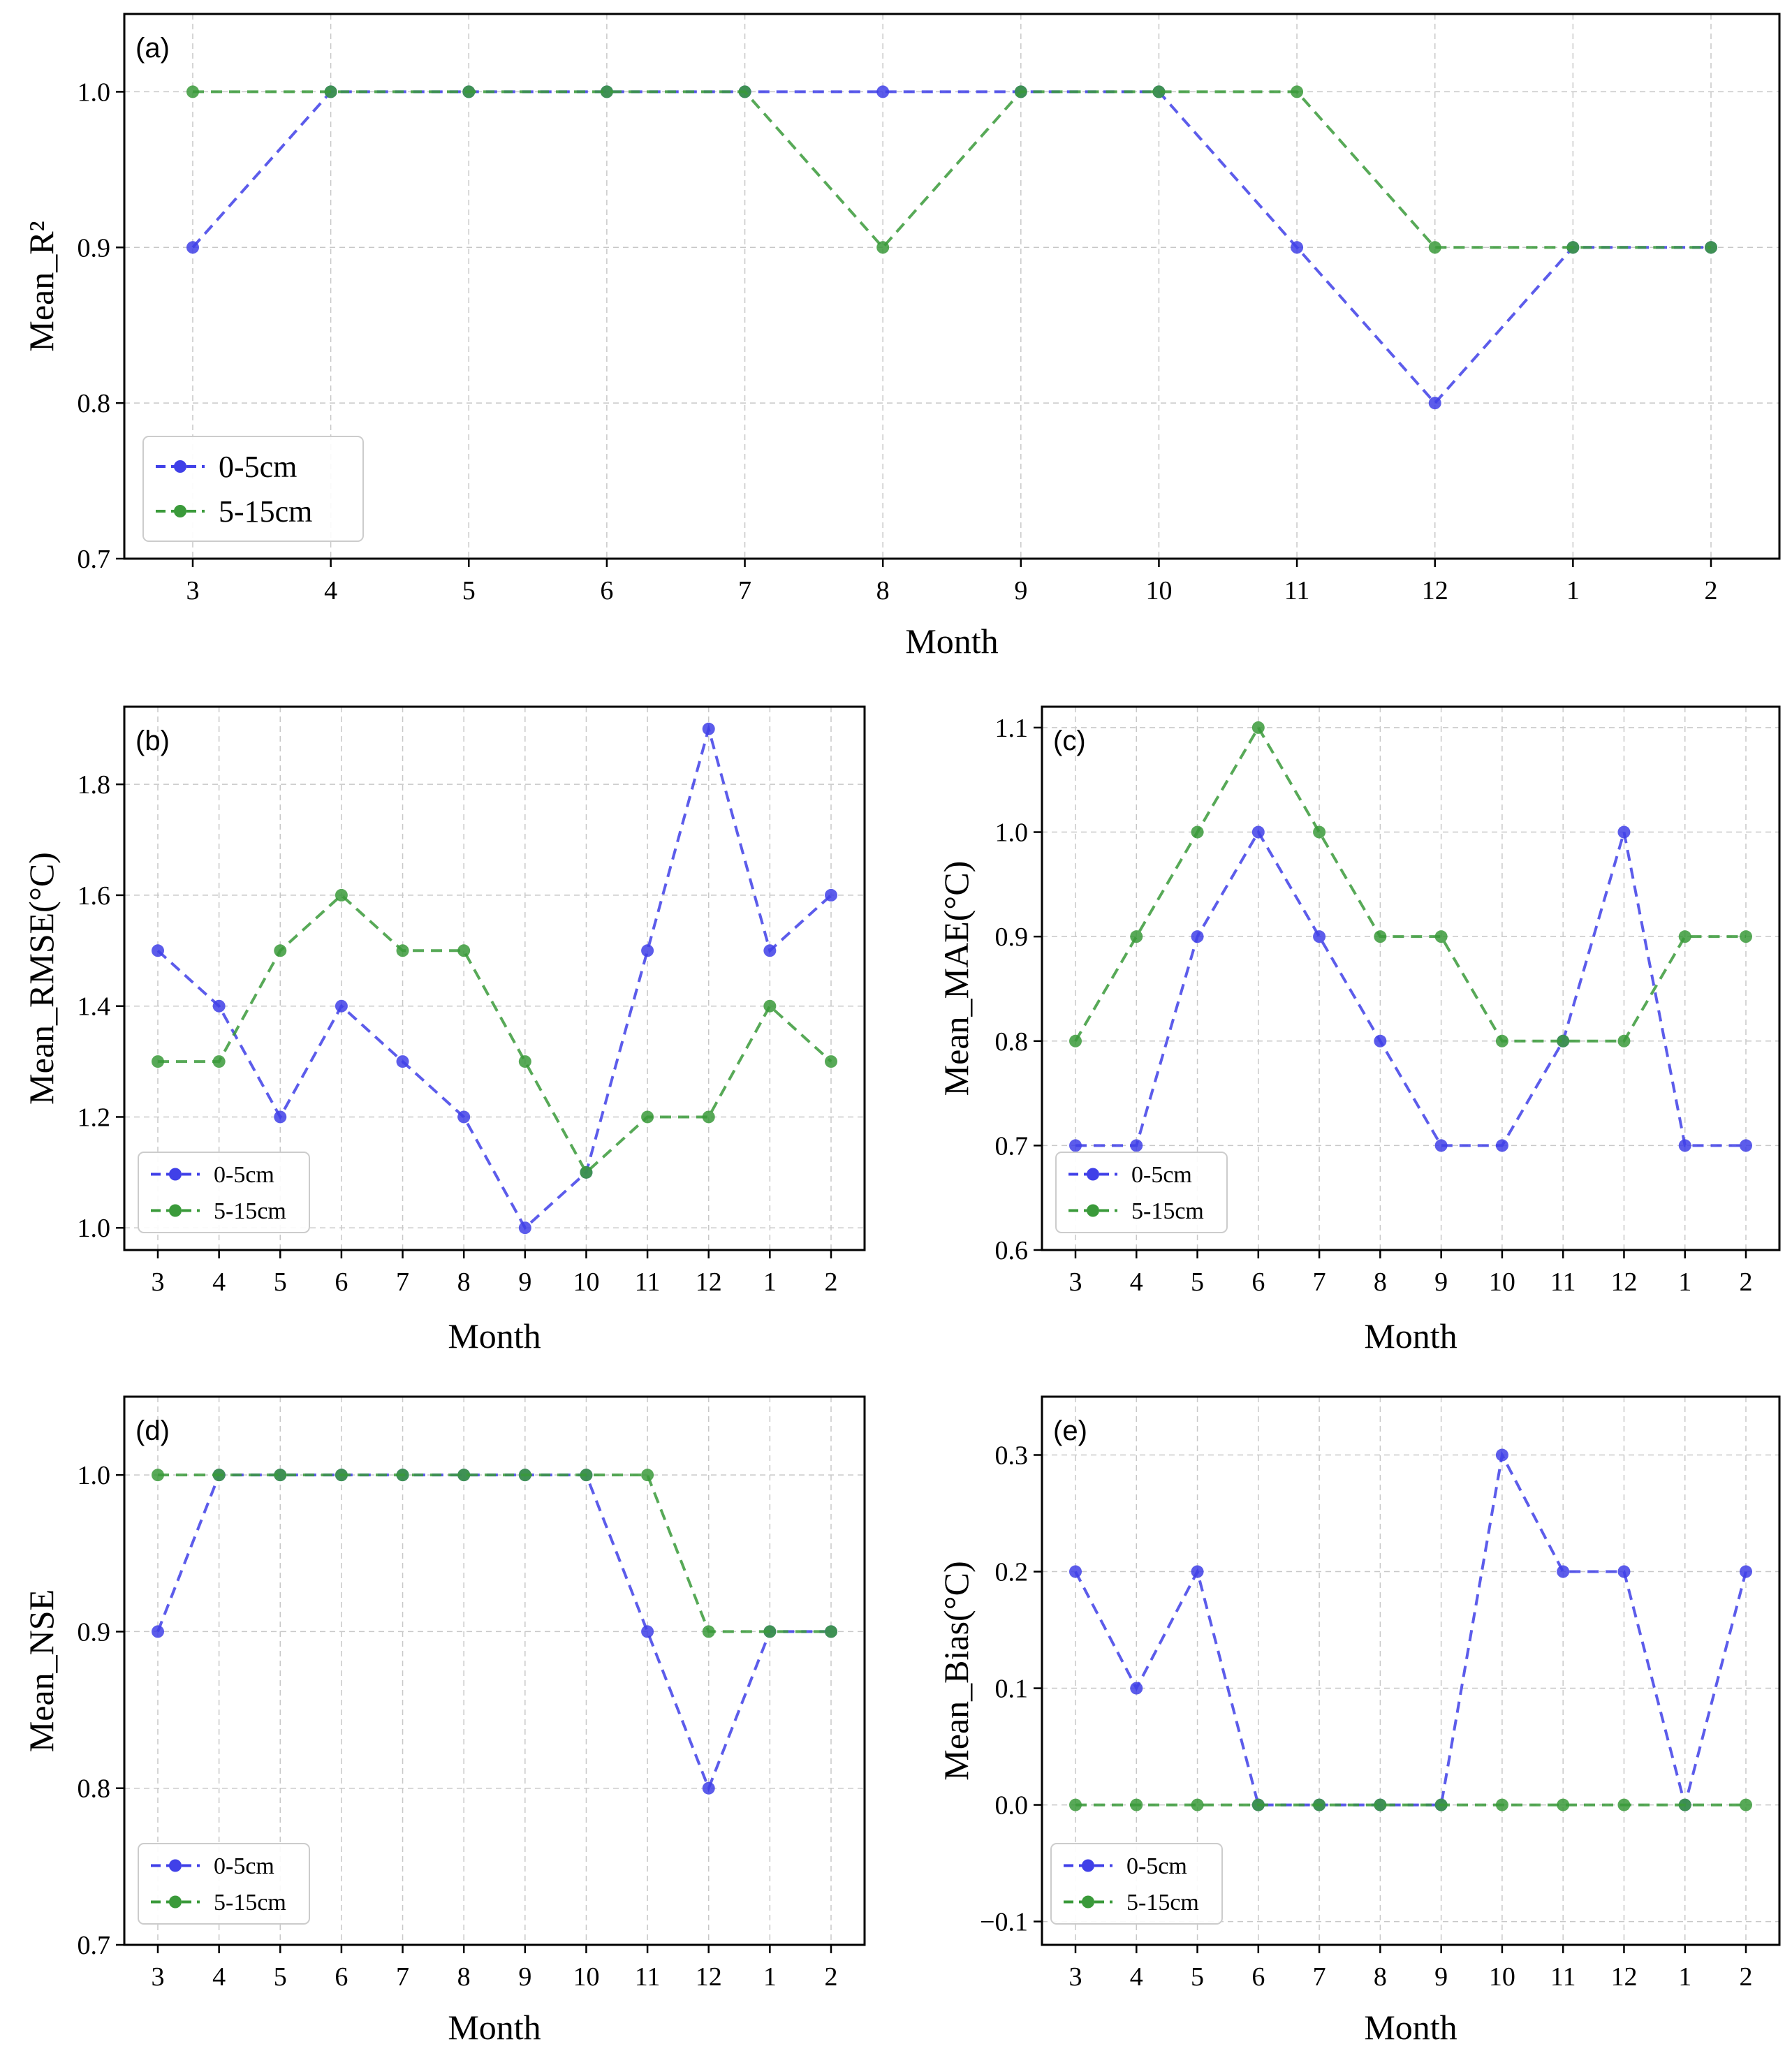 The width and height of the screenshot is (1792, 2051). I want to click on y-tick-label: 0.1, so click(1012, 1690).